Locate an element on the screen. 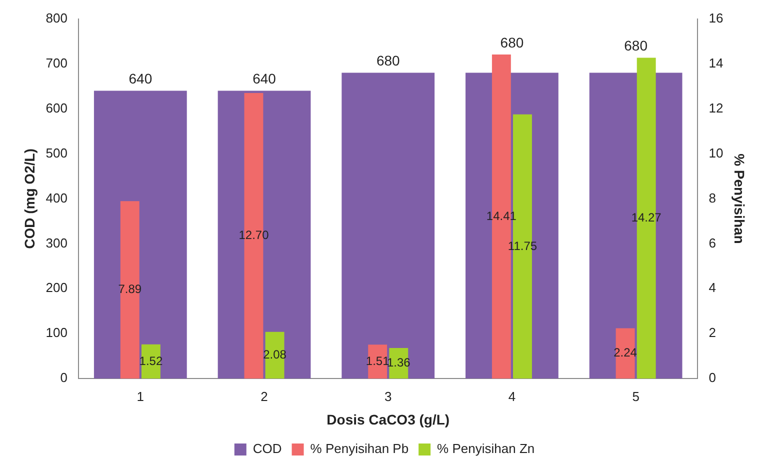  y-tick-label: 400 is located at coordinates (57, 198).